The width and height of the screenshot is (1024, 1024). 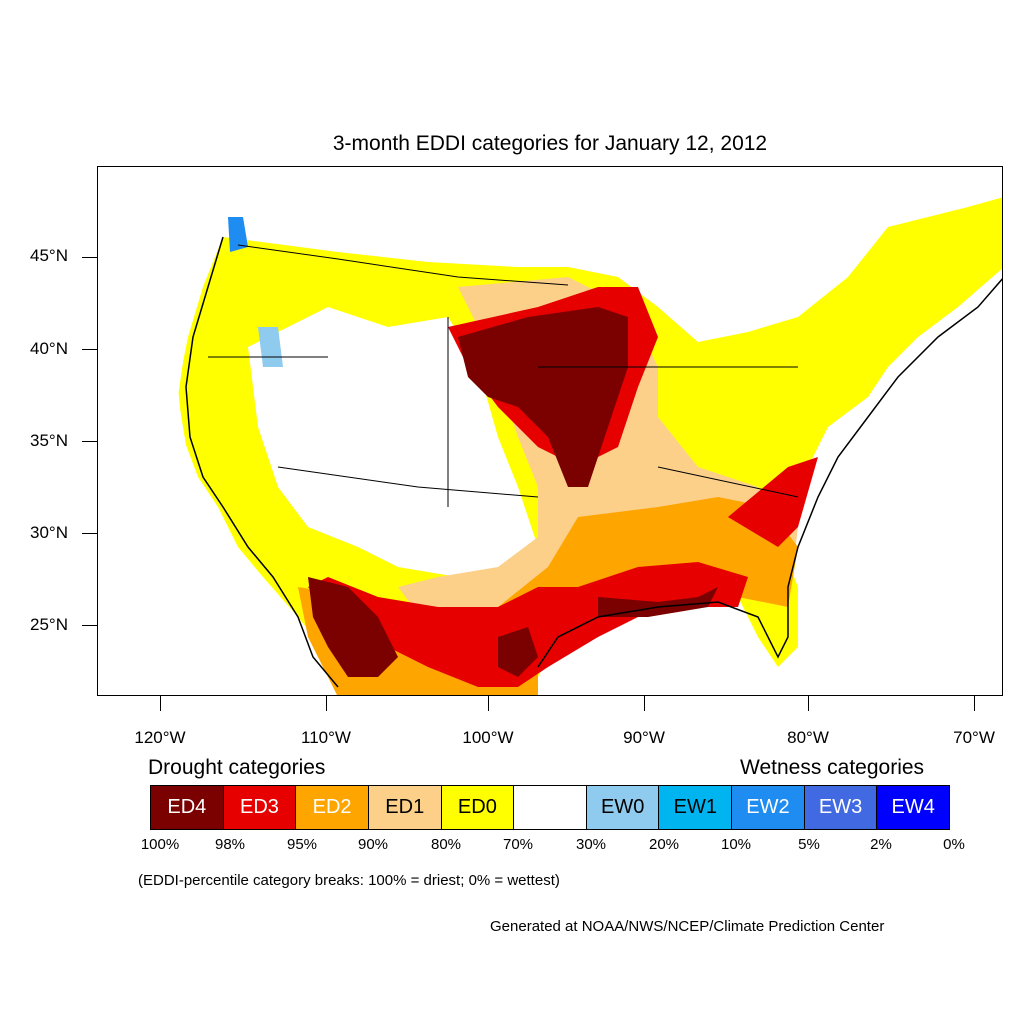 What do you see at coordinates (528, 624) in the screenshot?
I see `ed3-south` at bounding box center [528, 624].